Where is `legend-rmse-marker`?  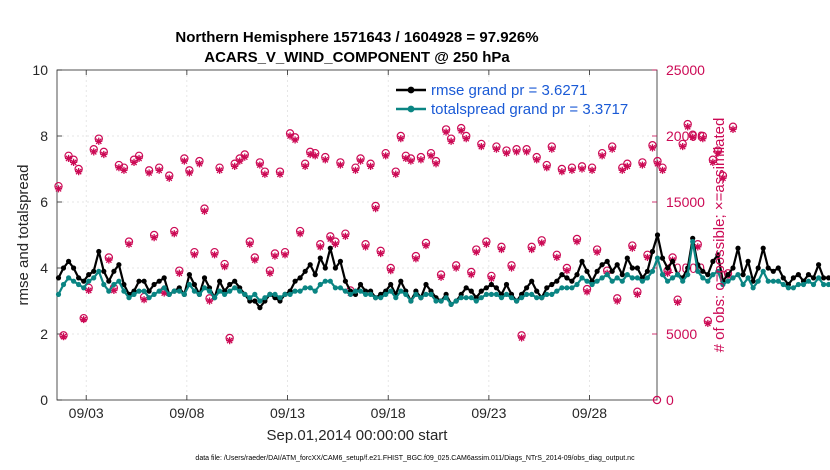 legend-rmse-marker is located at coordinates (411, 90).